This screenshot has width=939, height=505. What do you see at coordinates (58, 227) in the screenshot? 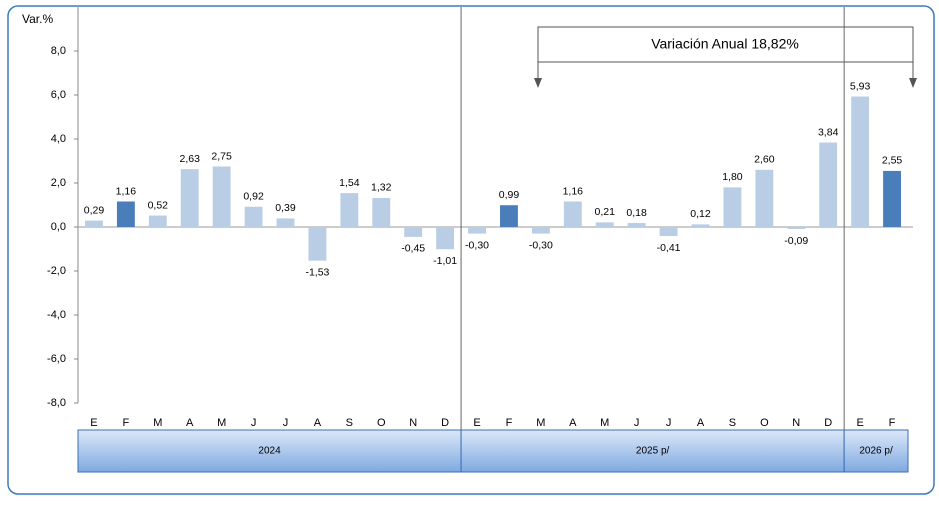
I see `y-tick-label: 0,0` at bounding box center [58, 227].